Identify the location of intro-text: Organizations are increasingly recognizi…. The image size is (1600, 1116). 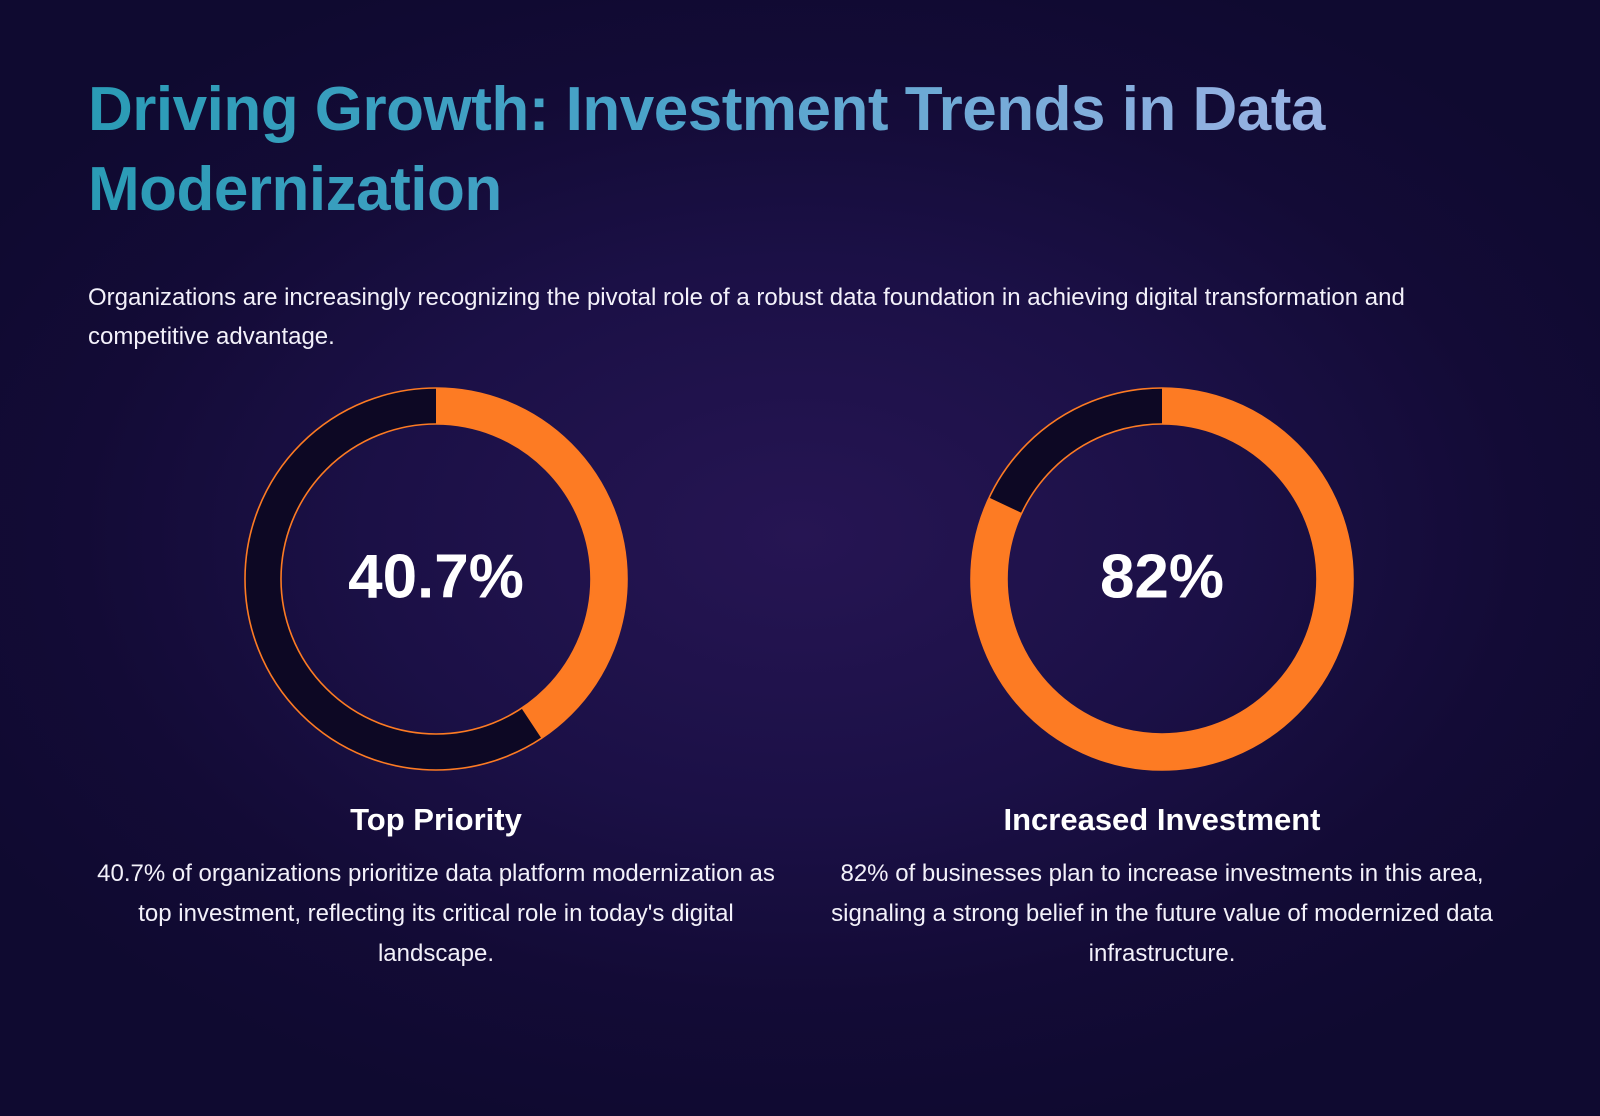
(746, 317).